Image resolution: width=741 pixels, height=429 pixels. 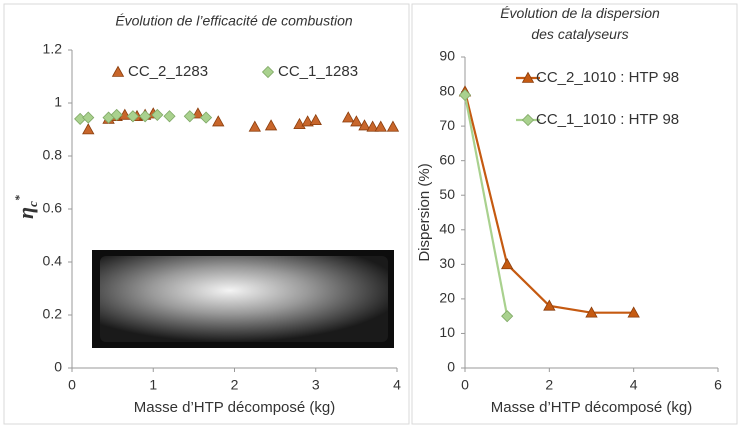 I want to click on y-tick-label: 70, so click(x=447, y=125).